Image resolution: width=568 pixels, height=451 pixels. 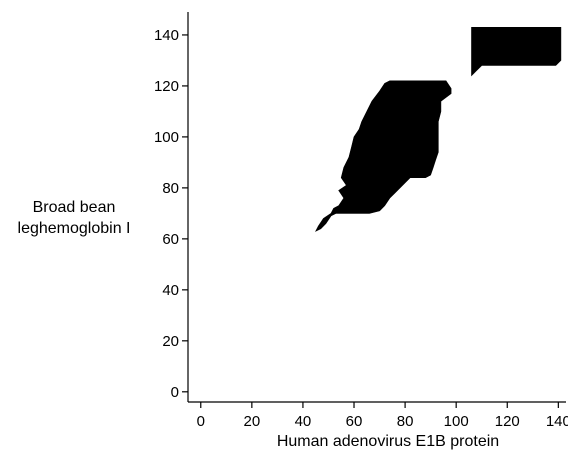 What do you see at coordinates (170, 290) in the screenshot?
I see `y-tick-label: 40` at bounding box center [170, 290].